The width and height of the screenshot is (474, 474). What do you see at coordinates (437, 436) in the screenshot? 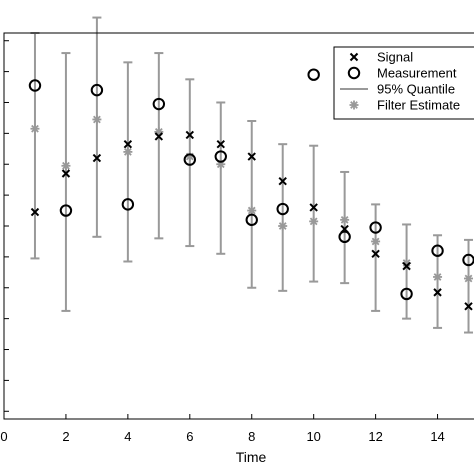
I see `x-tick-label: 14` at bounding box center [437, 436].